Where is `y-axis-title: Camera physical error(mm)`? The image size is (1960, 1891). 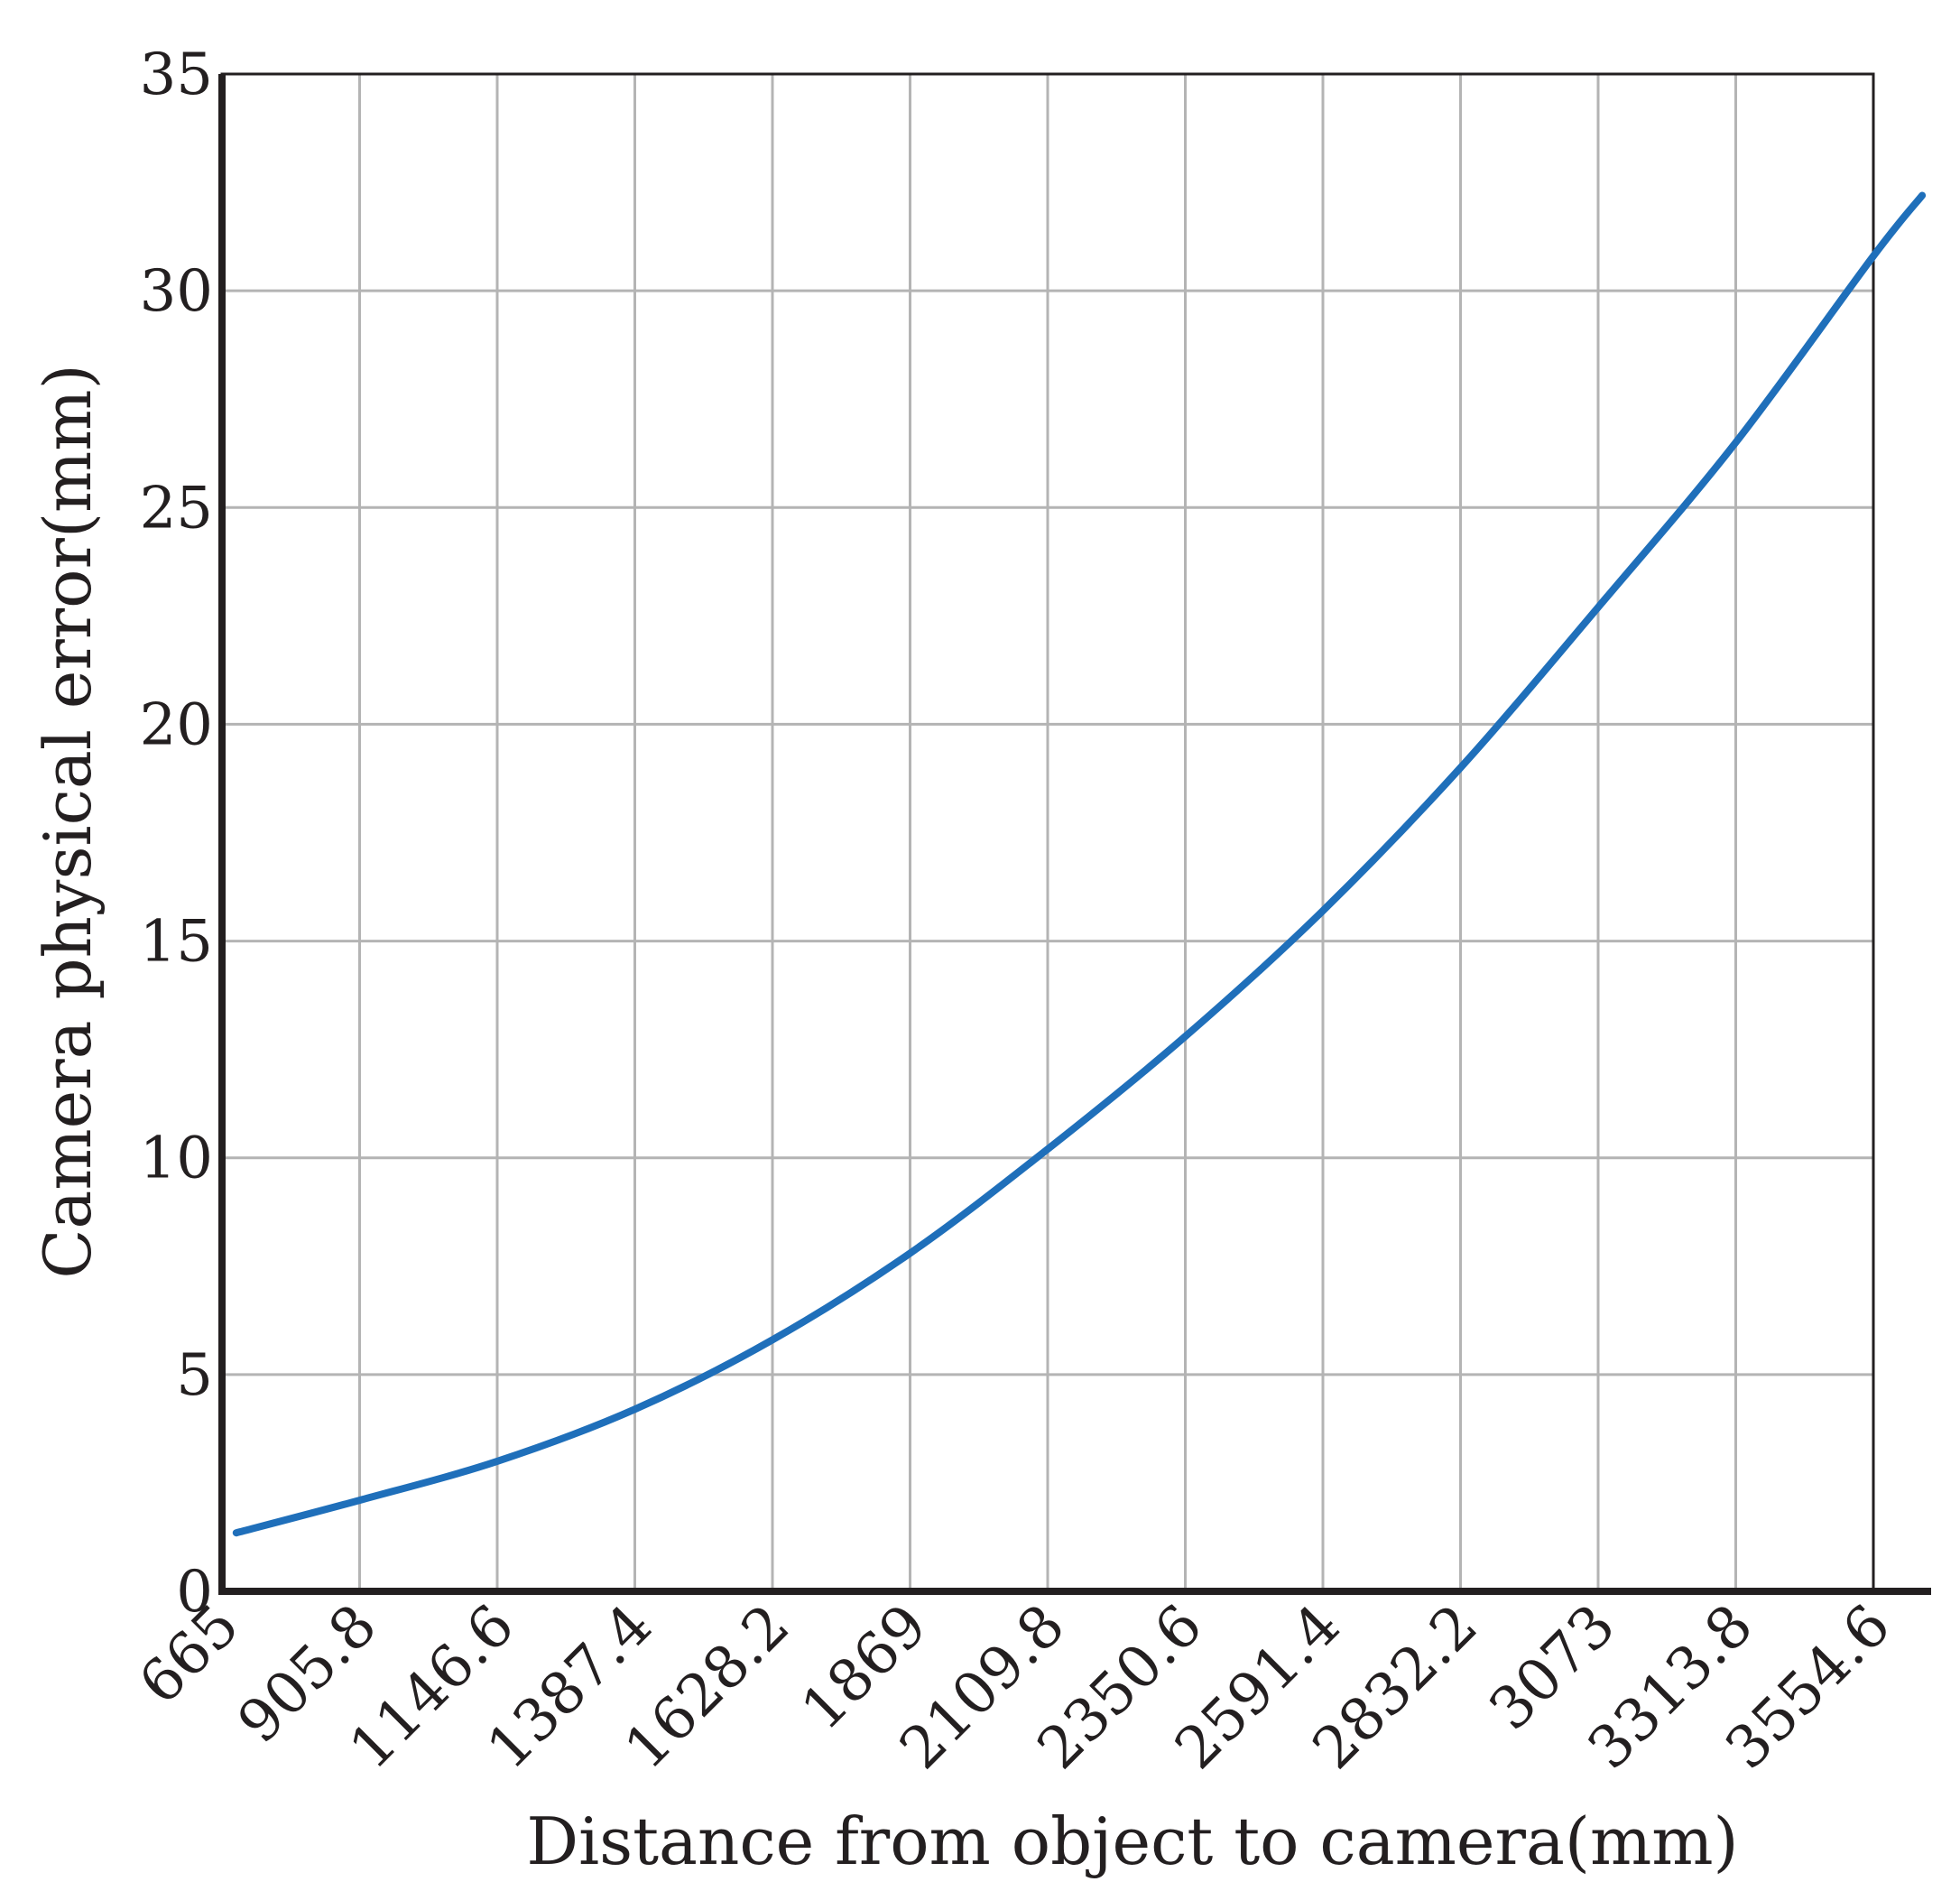 y-axis-title: Camera physical error(mm) is located at coordinates (68, 821).